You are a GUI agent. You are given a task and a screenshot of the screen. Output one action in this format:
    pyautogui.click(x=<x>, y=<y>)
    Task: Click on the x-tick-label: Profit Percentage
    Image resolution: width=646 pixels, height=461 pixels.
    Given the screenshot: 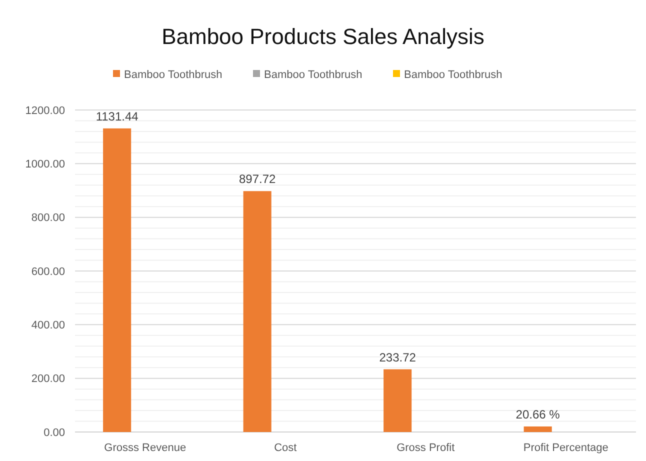 What is the action you would take?
    pyautogui.click(x=565, y=448)
    